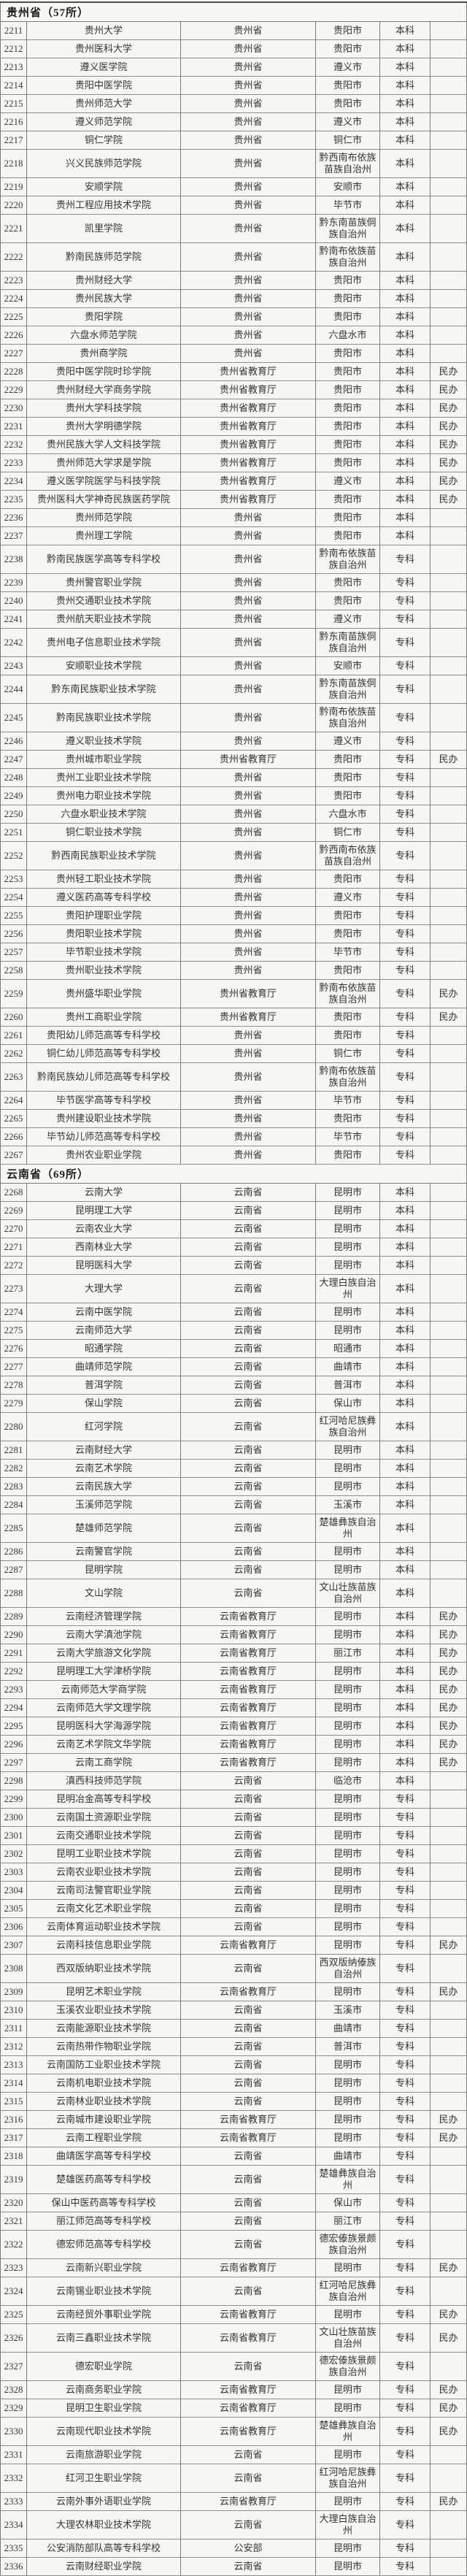 The image size is (467, 2576). Describe the element at coordinates (104, 1672) in the screenshot. I see `school-name-cell: 昆明理工大学津桥学院` at that location.